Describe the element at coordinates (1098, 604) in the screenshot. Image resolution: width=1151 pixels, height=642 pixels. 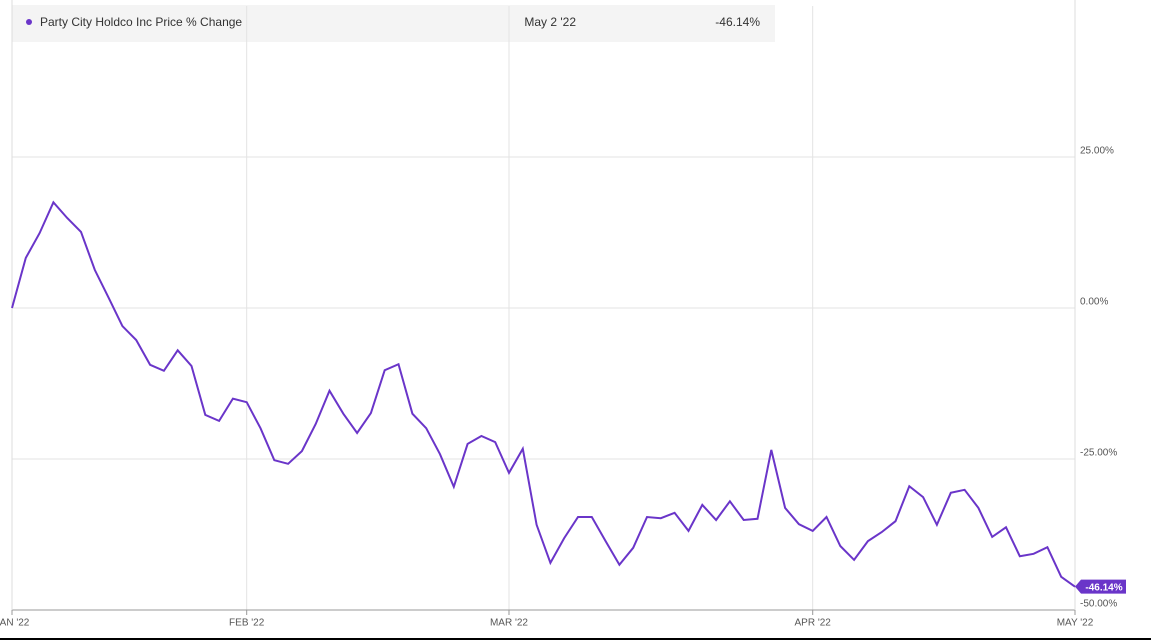
I see `y-tick-label: -50.00%` at that location.